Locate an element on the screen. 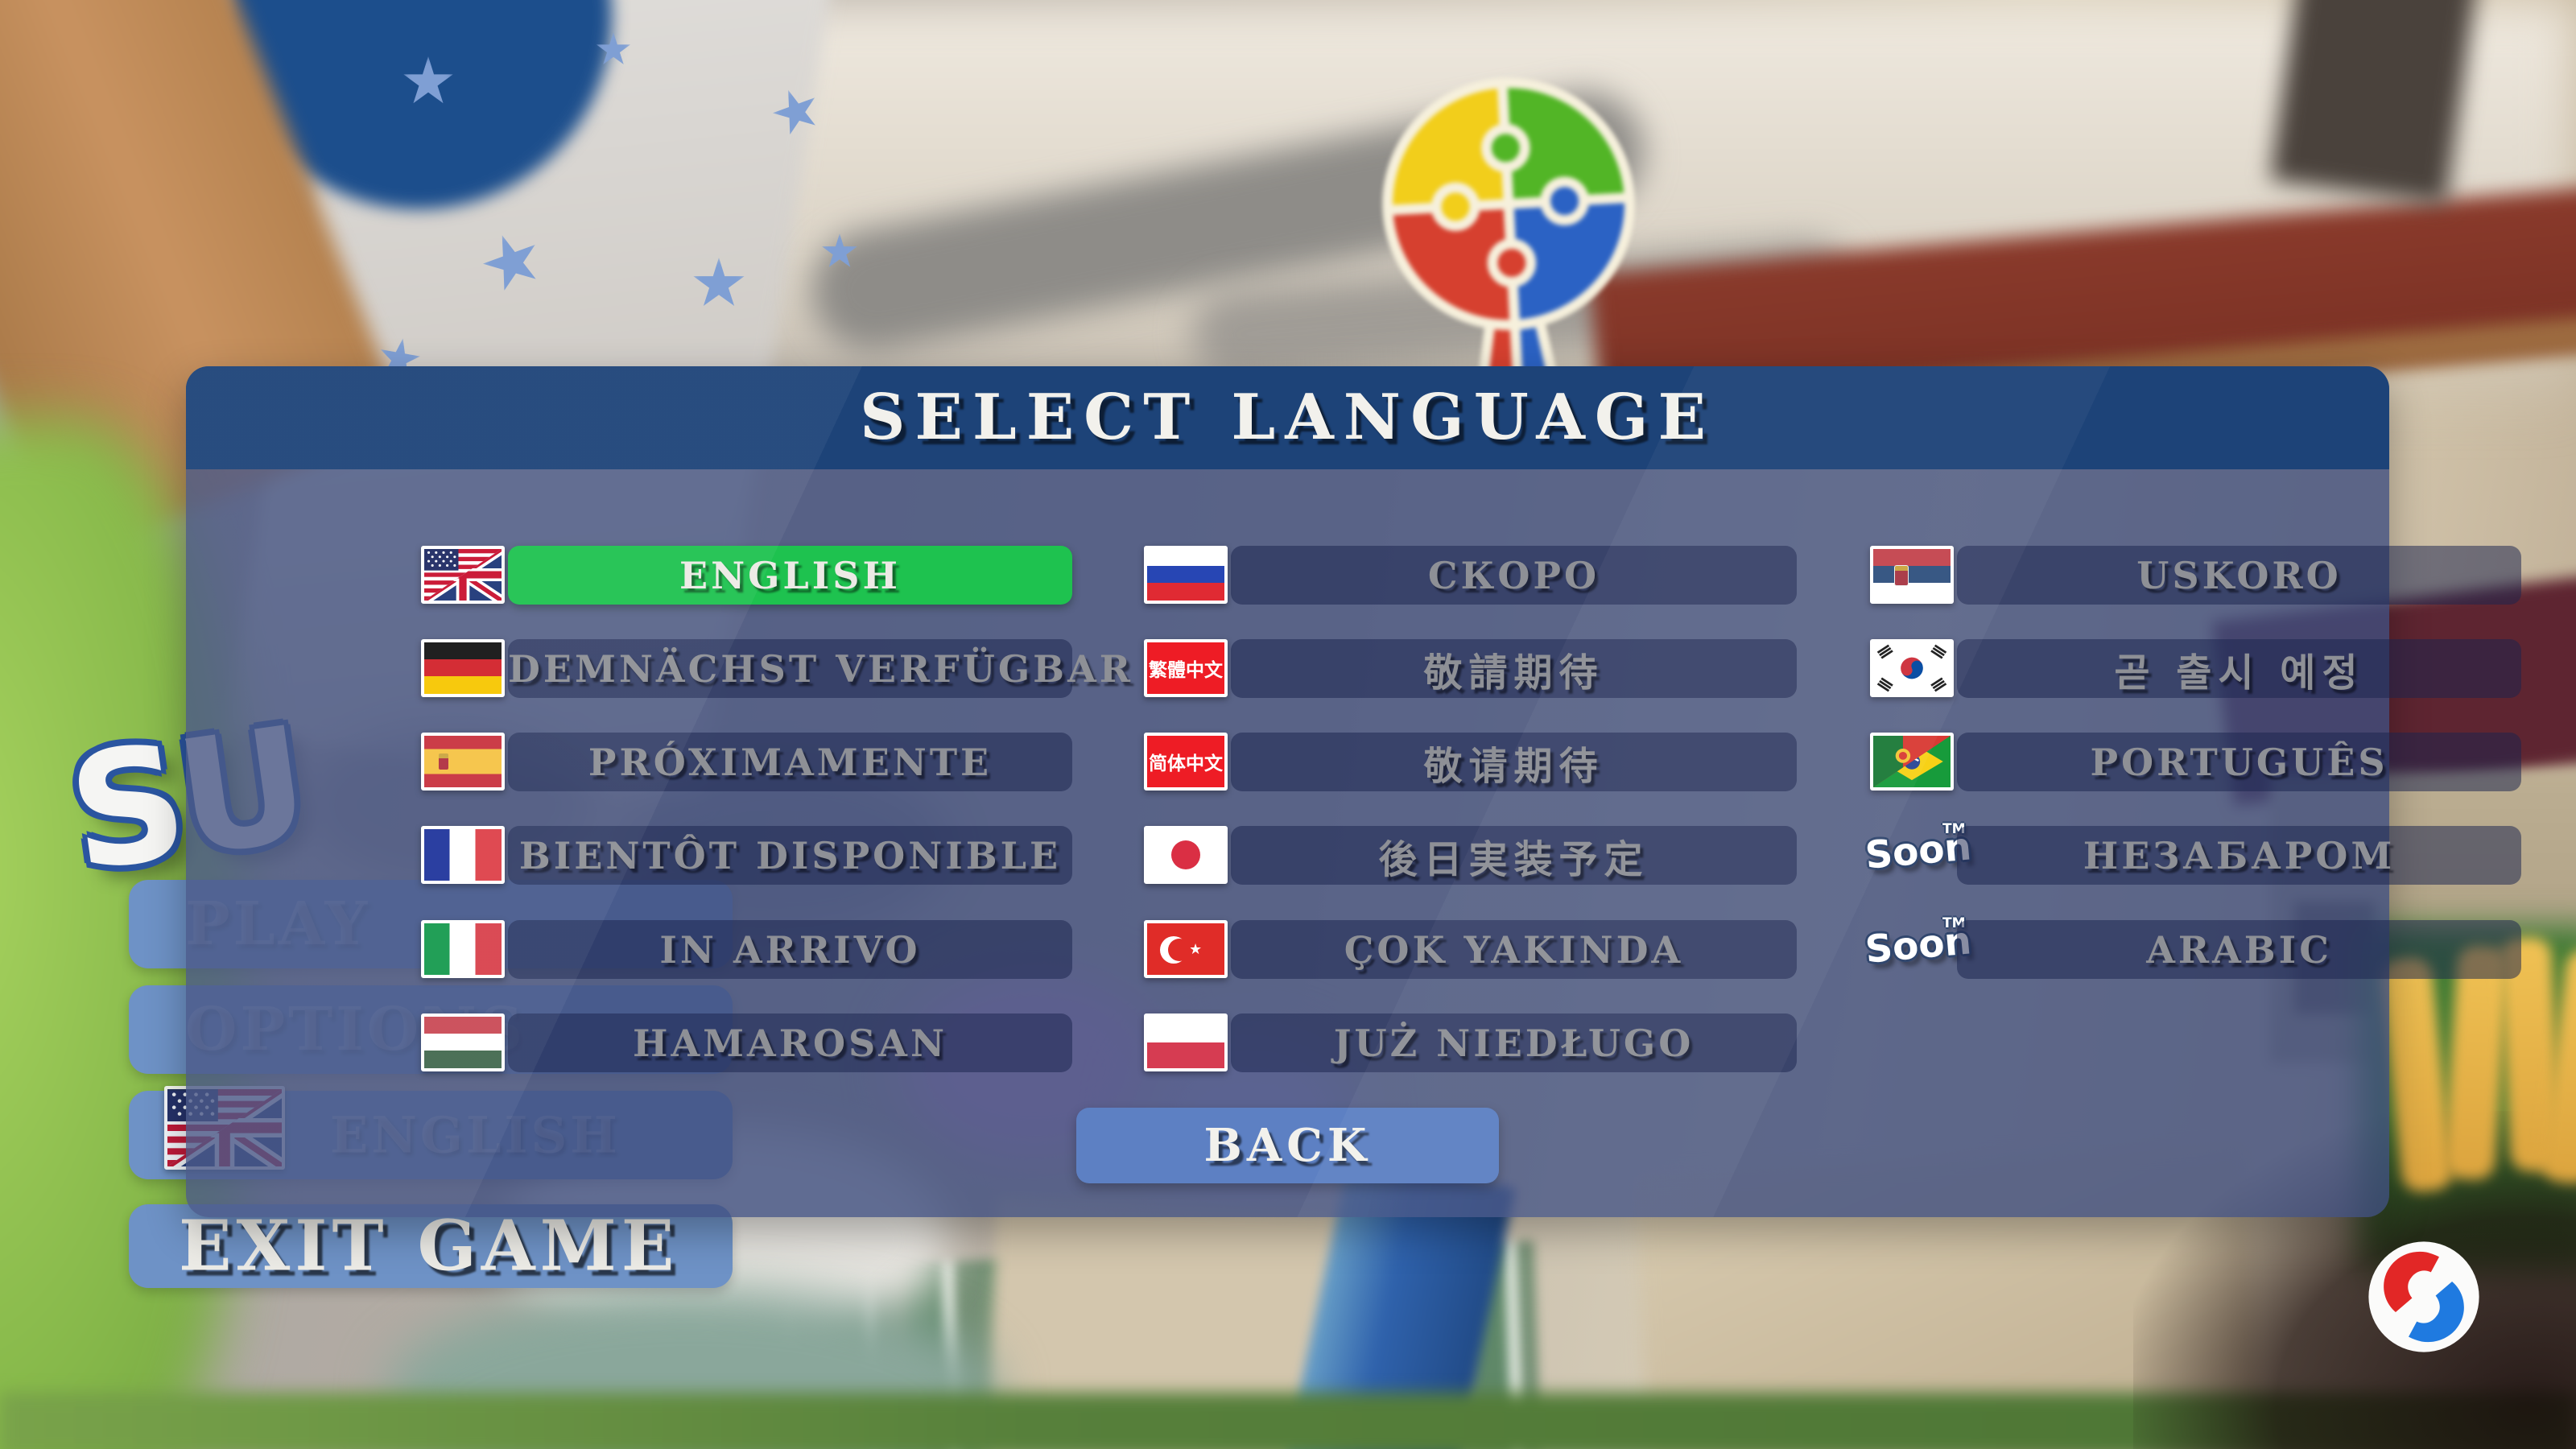 Image resolution: width=2576 pixels, height=1449 pixels. language-option-german: DEMNÄCHST VERFÜGBAR is located at coordinates (820, 668).